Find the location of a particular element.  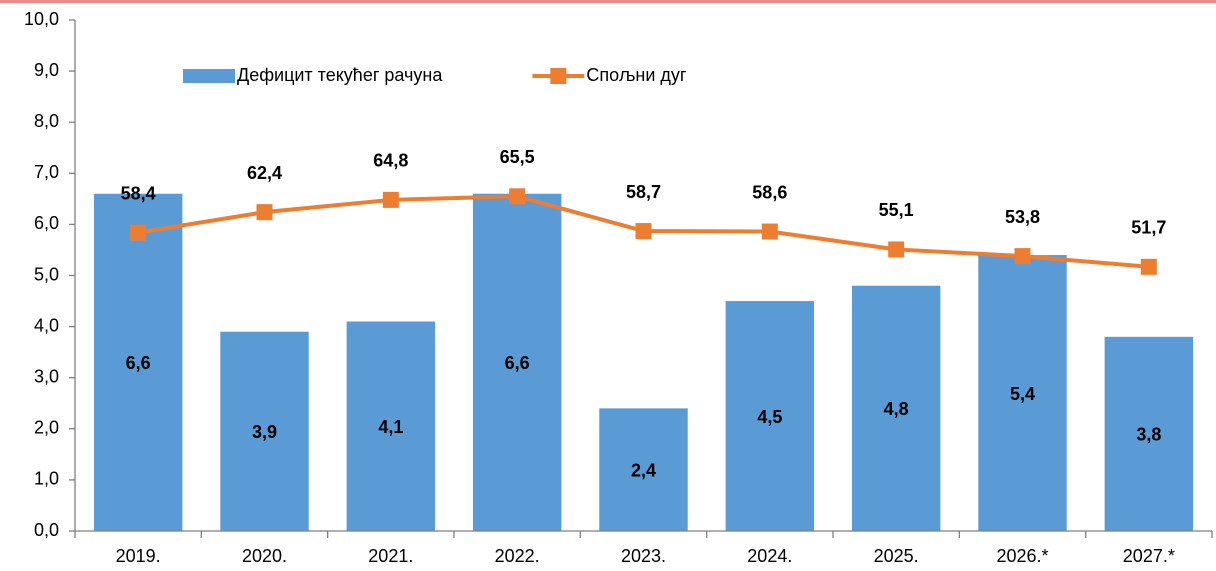

y-tick-label: 10,0 is located at coordinates (41, 19).